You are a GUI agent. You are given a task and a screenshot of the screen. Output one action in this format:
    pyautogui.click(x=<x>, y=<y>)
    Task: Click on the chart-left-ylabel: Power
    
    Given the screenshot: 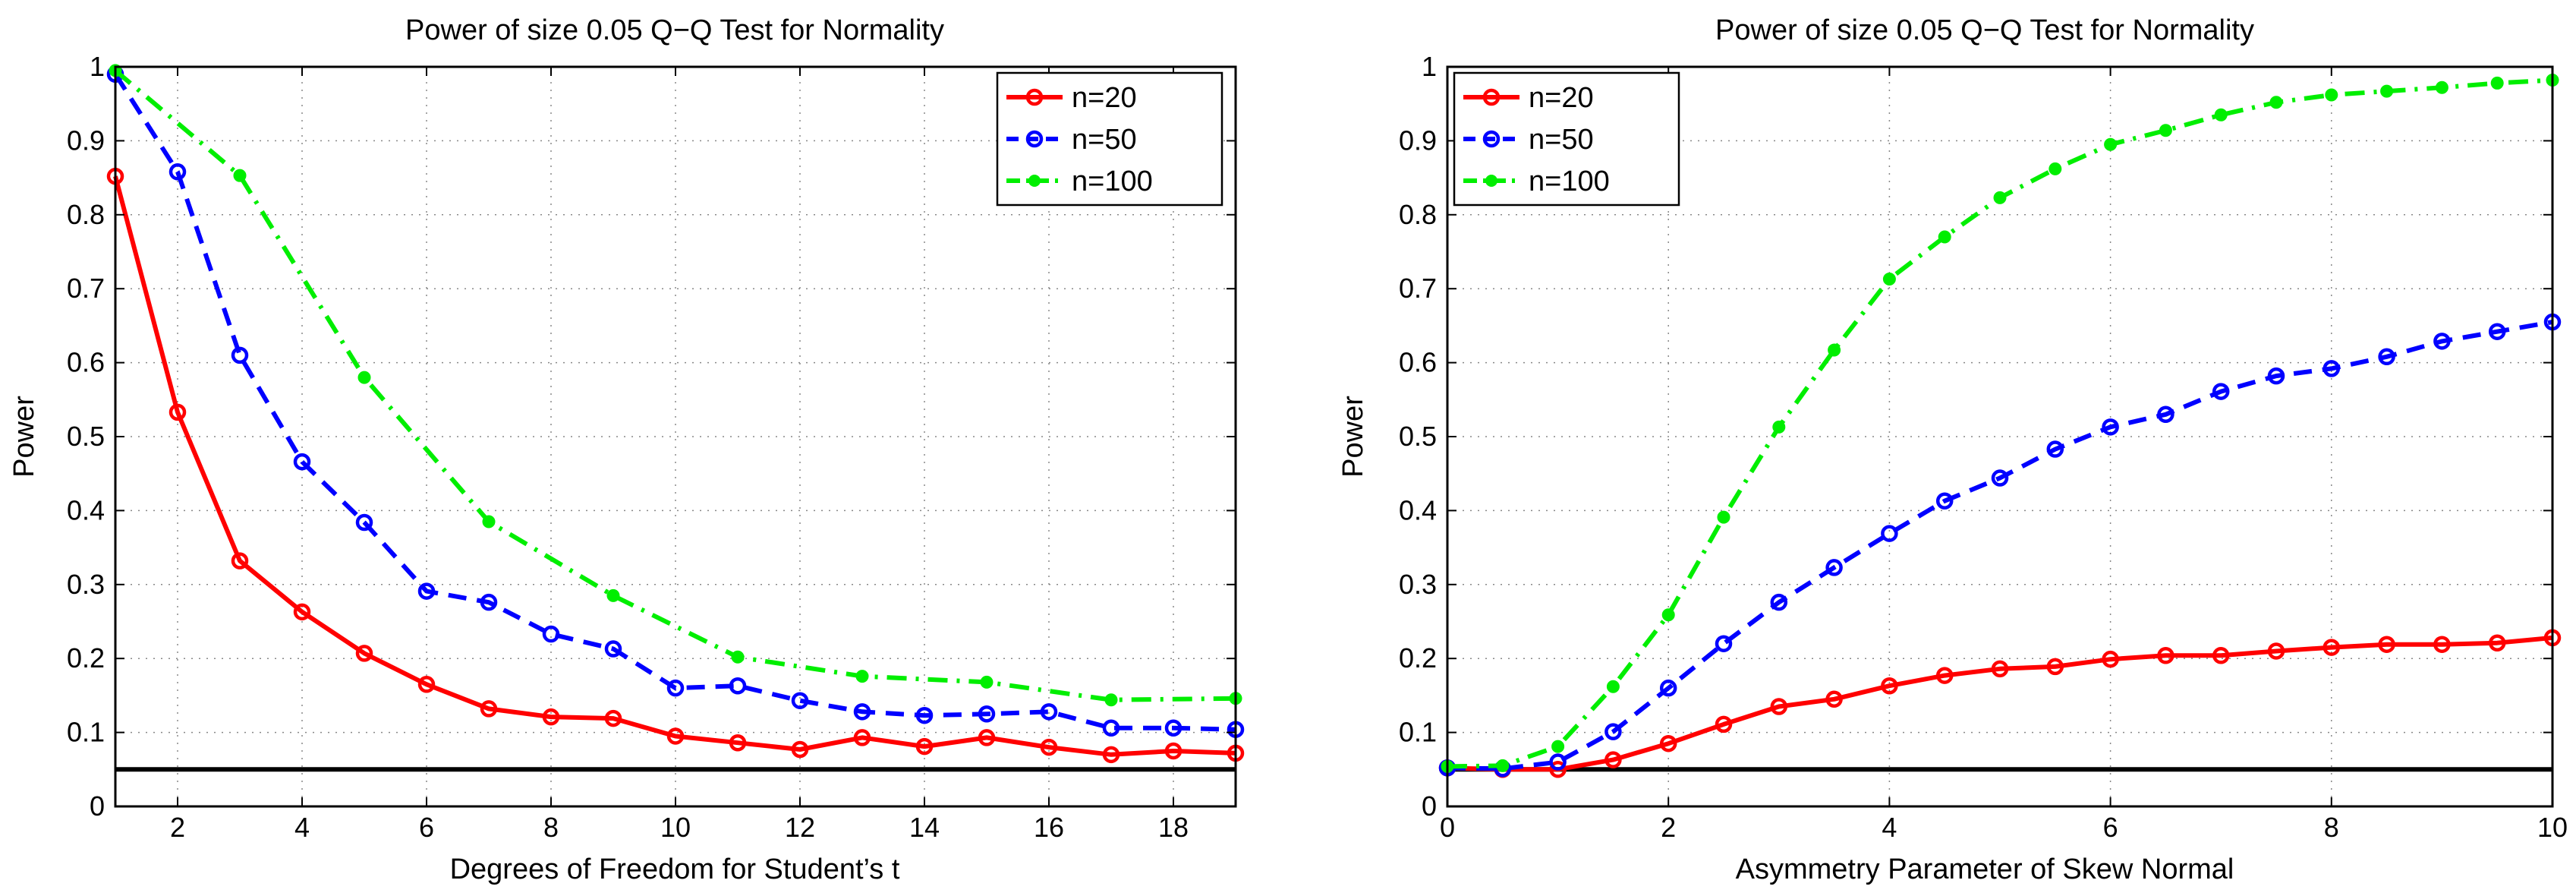 What is the action you would take?
    pyautogui.click(x=24, y=437)
    